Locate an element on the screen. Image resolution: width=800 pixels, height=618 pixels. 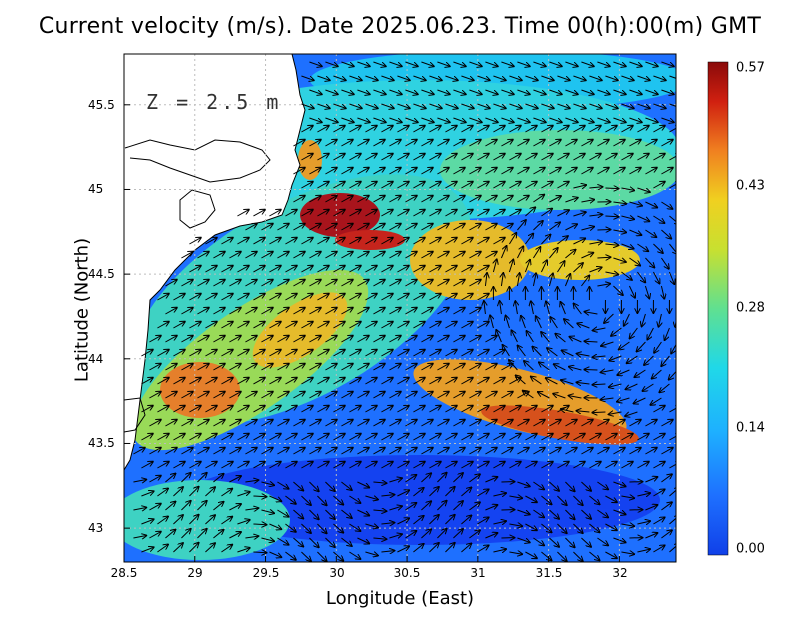
colorbar is located at coordinates (718, 308).